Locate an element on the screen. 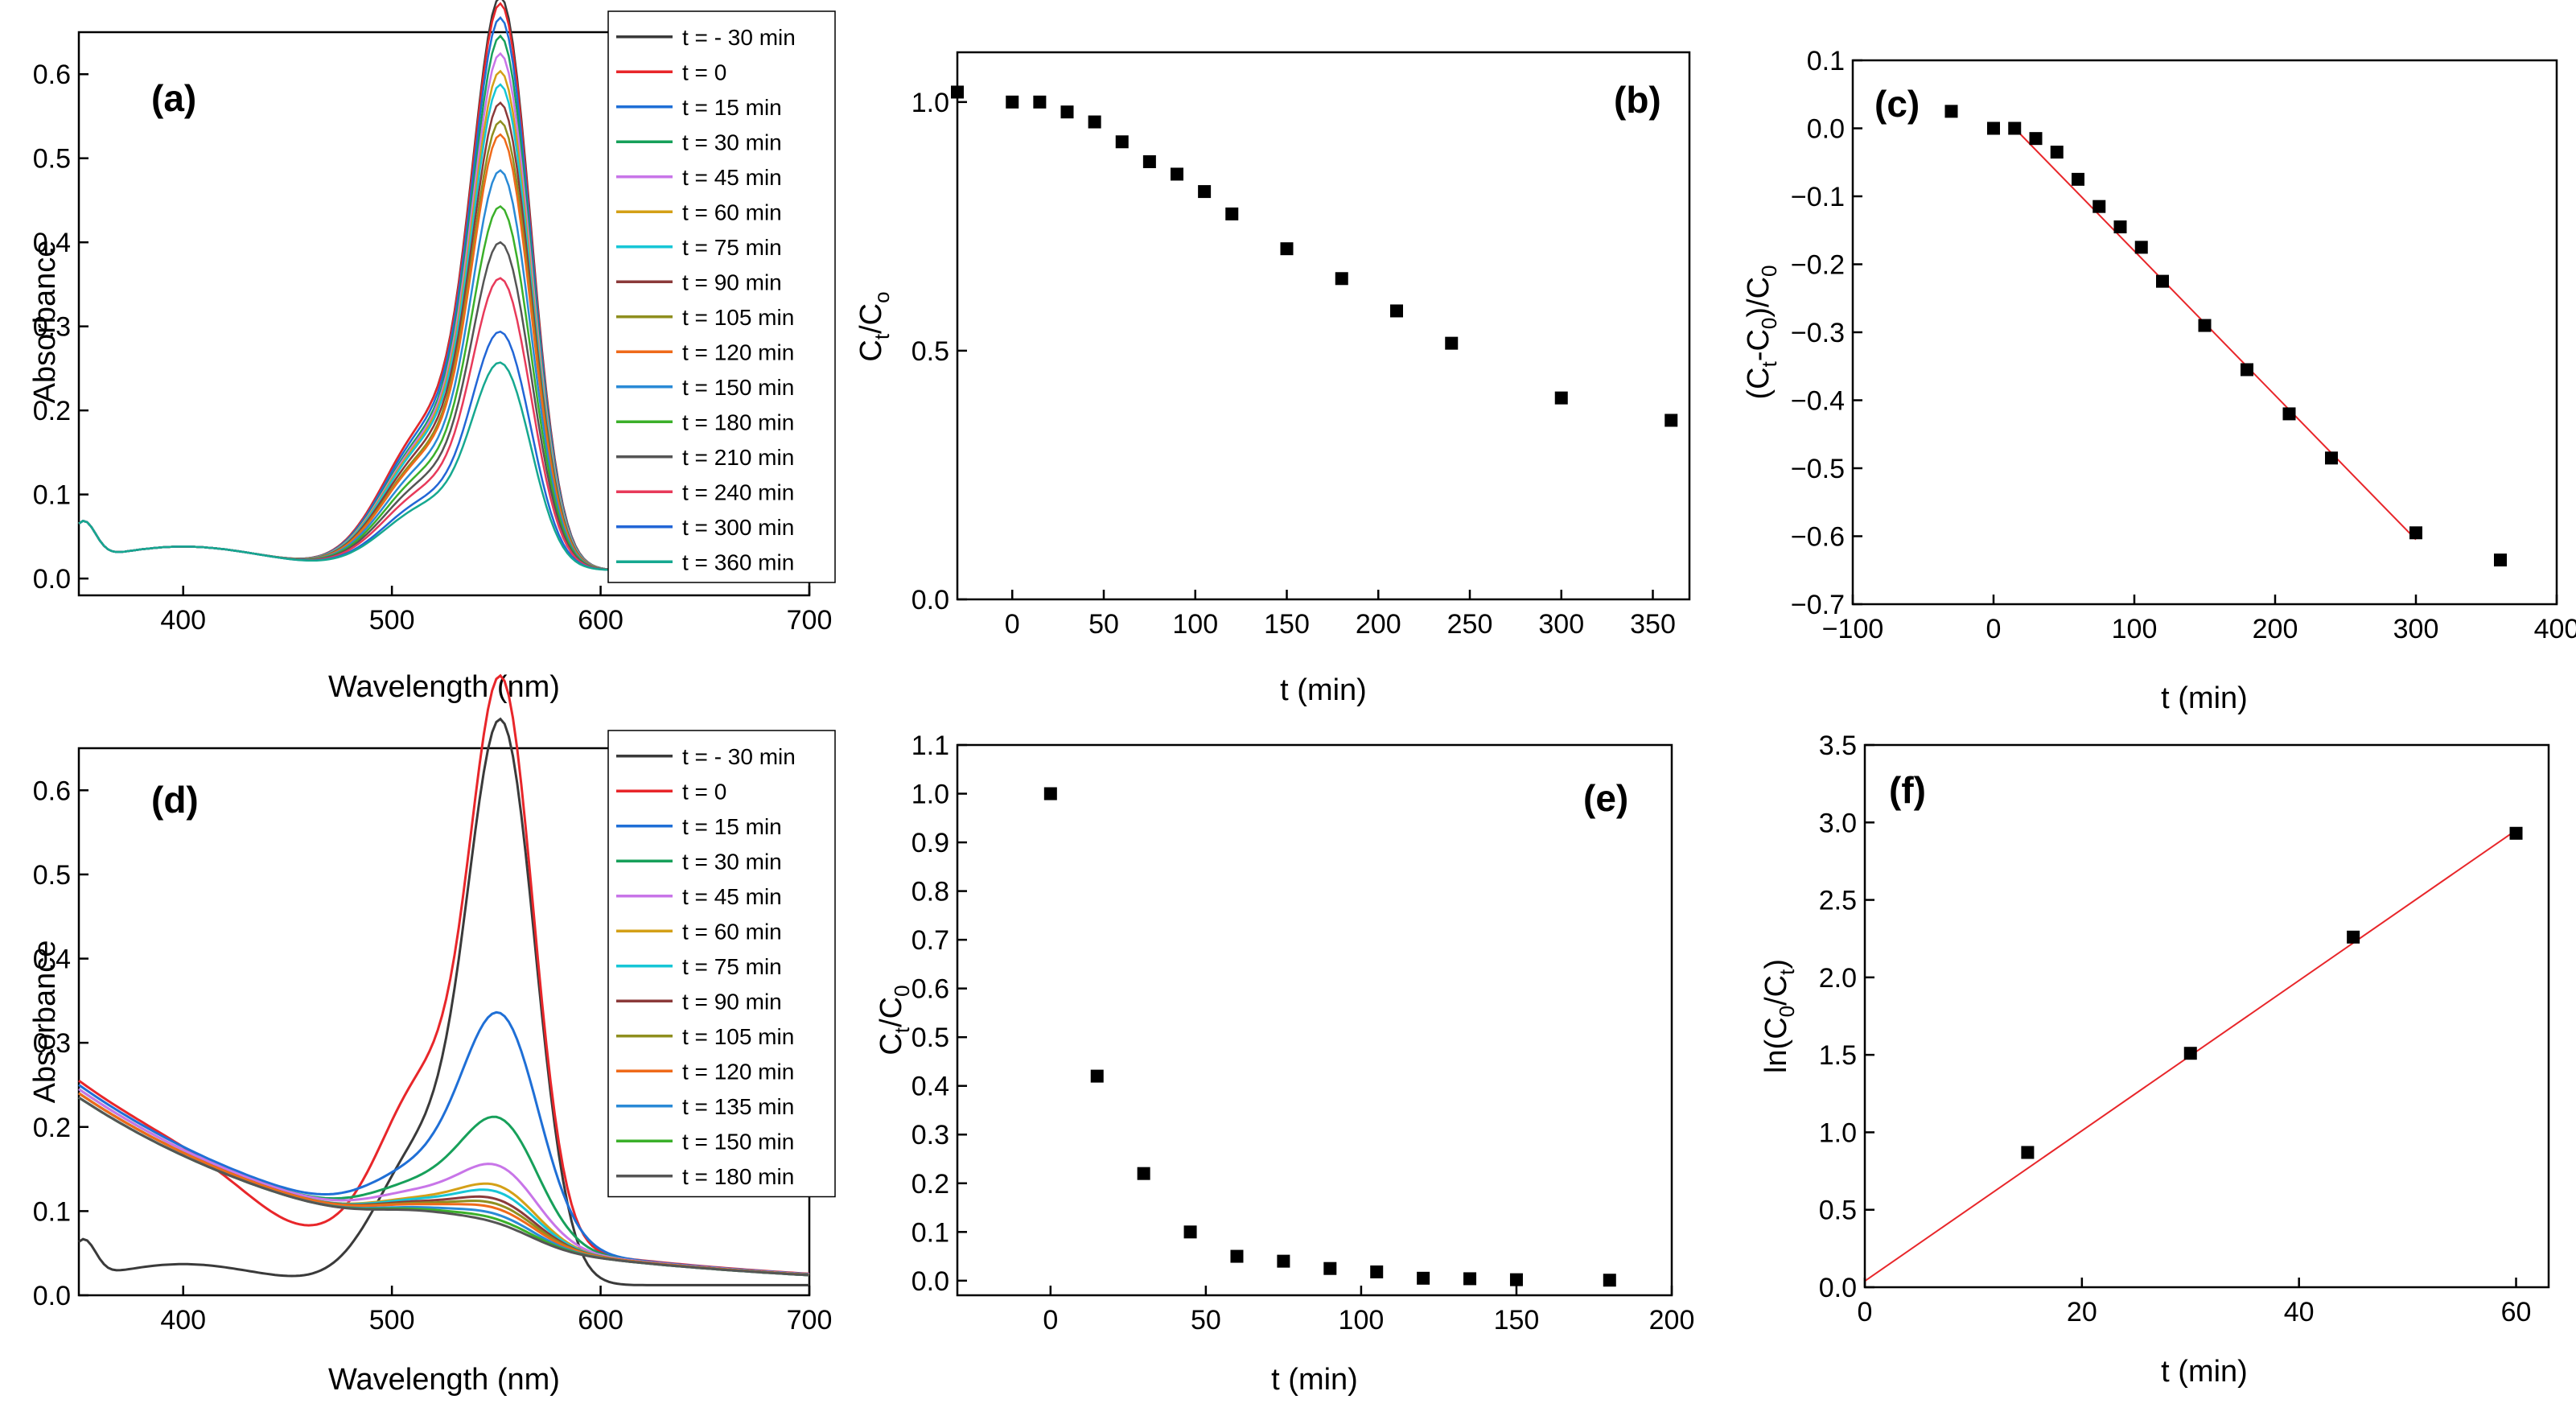 The image size is (2576, 1424). panel-a-tick-layer: 400 500 600 700 0.0 0.1 0.2 0.3 0.4 0.5 0.6 is located at coordinates (433, 348).